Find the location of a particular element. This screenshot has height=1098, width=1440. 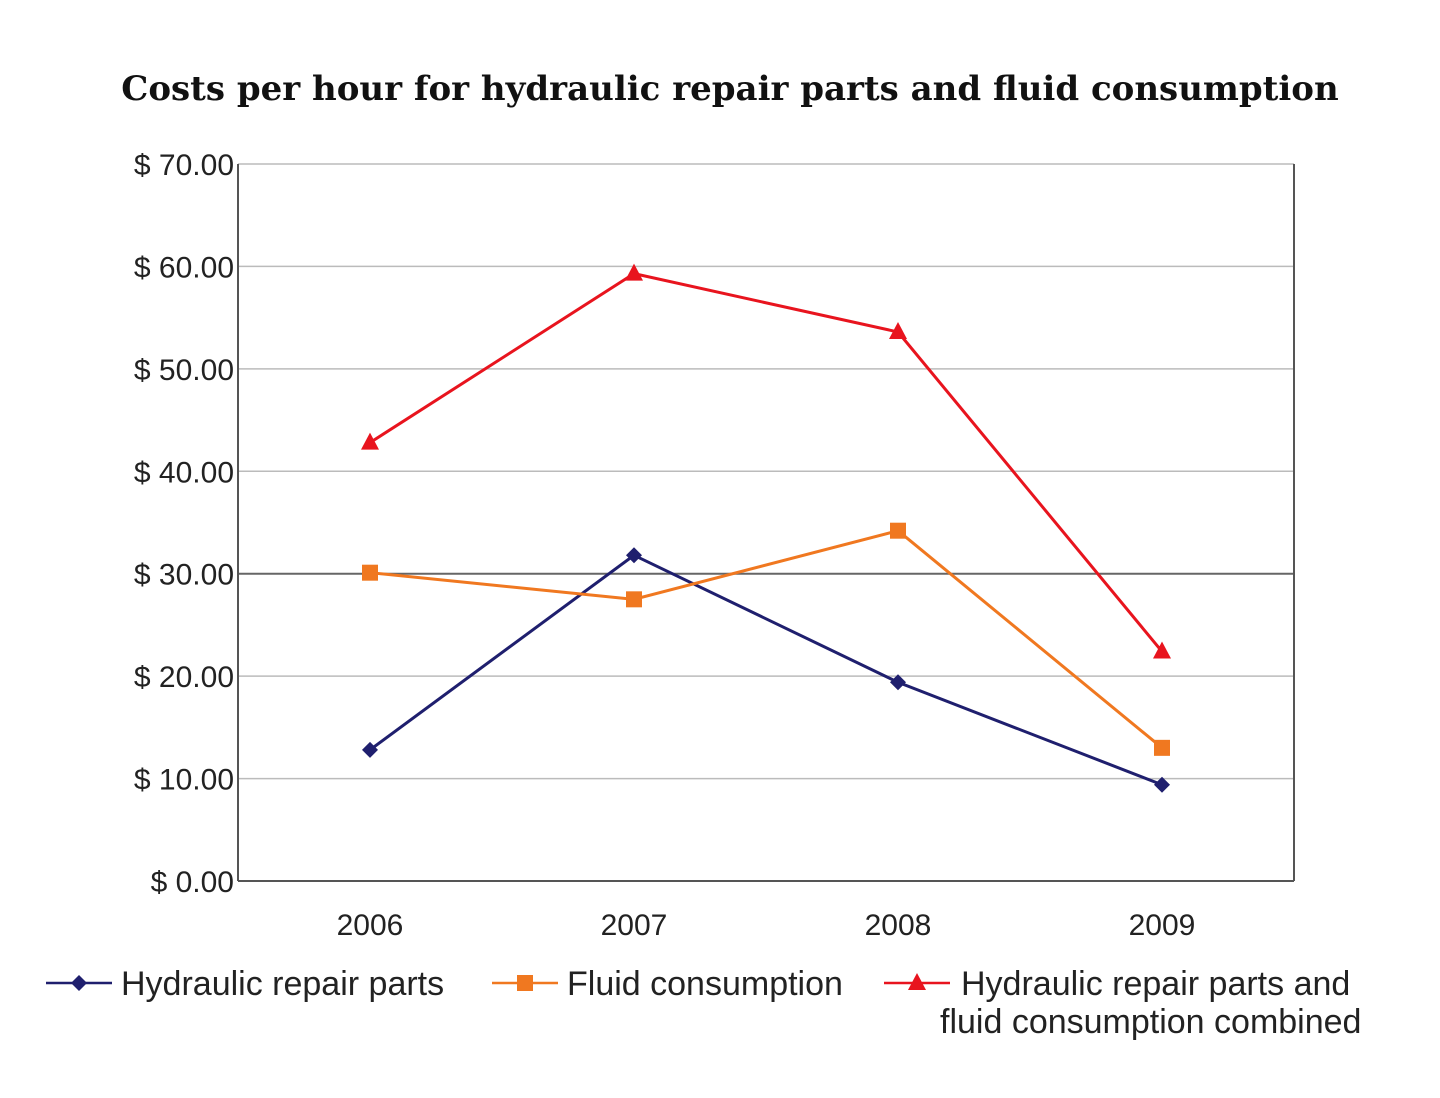

x-tick-label: 2009 is located at coordinates (1162, 925).